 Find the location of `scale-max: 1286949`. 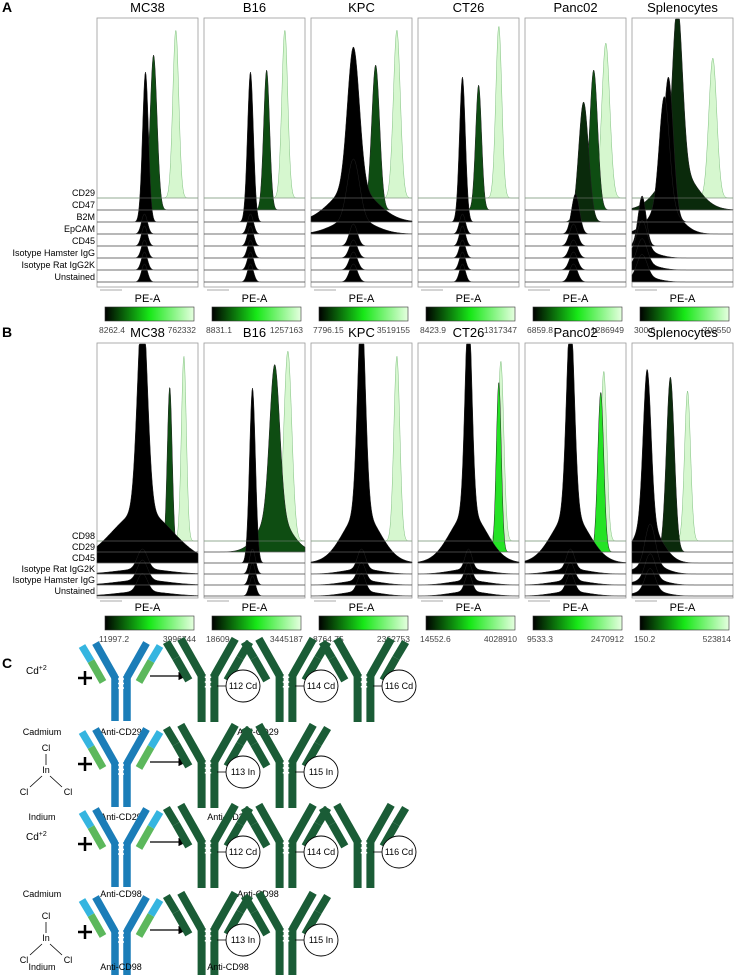

scale-max: 1286949 is located at coordinates (607, 330).